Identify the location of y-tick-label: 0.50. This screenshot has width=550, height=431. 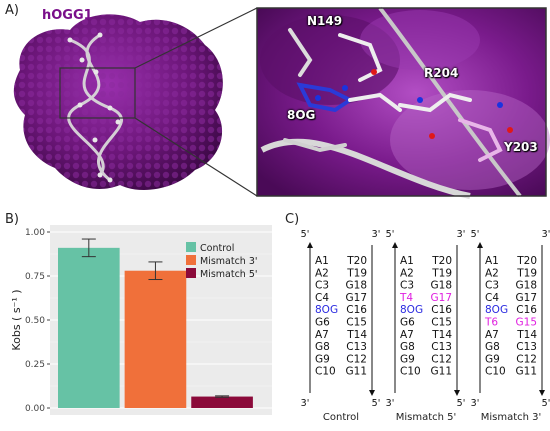
(35, 321).